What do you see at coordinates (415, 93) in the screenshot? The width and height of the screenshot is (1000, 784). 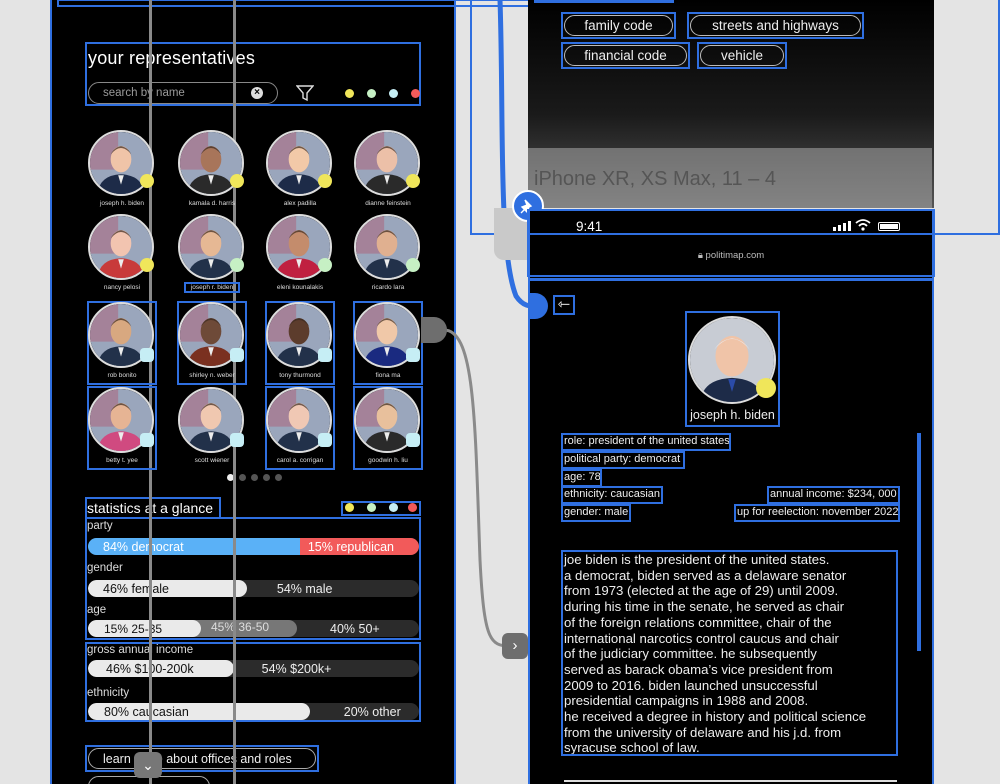 I see `filter-dot-red` at bounding box center [415, 93].